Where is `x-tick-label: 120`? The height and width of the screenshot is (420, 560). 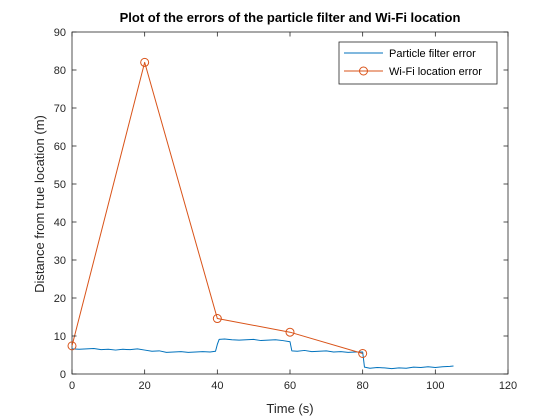 x-tick-label: 120 is located at coordinates (508, 386).